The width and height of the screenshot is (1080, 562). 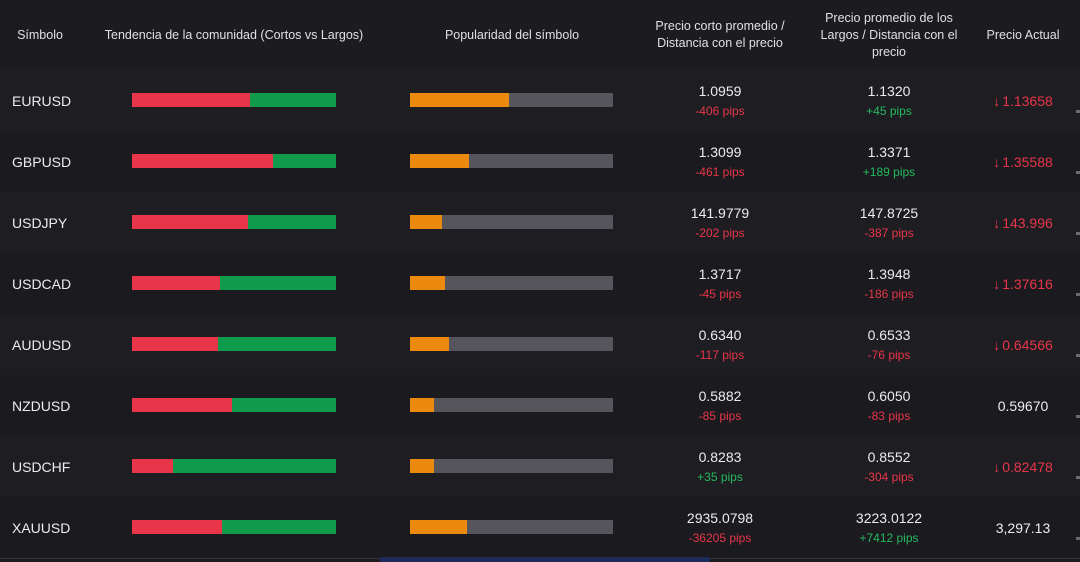 What do you see at coordinates (889, 90) in the screenshot?
I see `long-avg-price: 1.1320` at bounding box center [889, 90].